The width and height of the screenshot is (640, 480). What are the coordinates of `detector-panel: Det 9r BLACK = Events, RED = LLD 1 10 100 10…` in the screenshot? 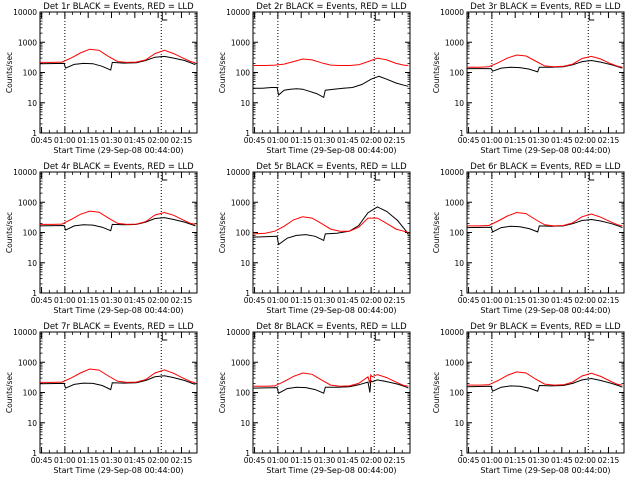 It's located at (528, 398).